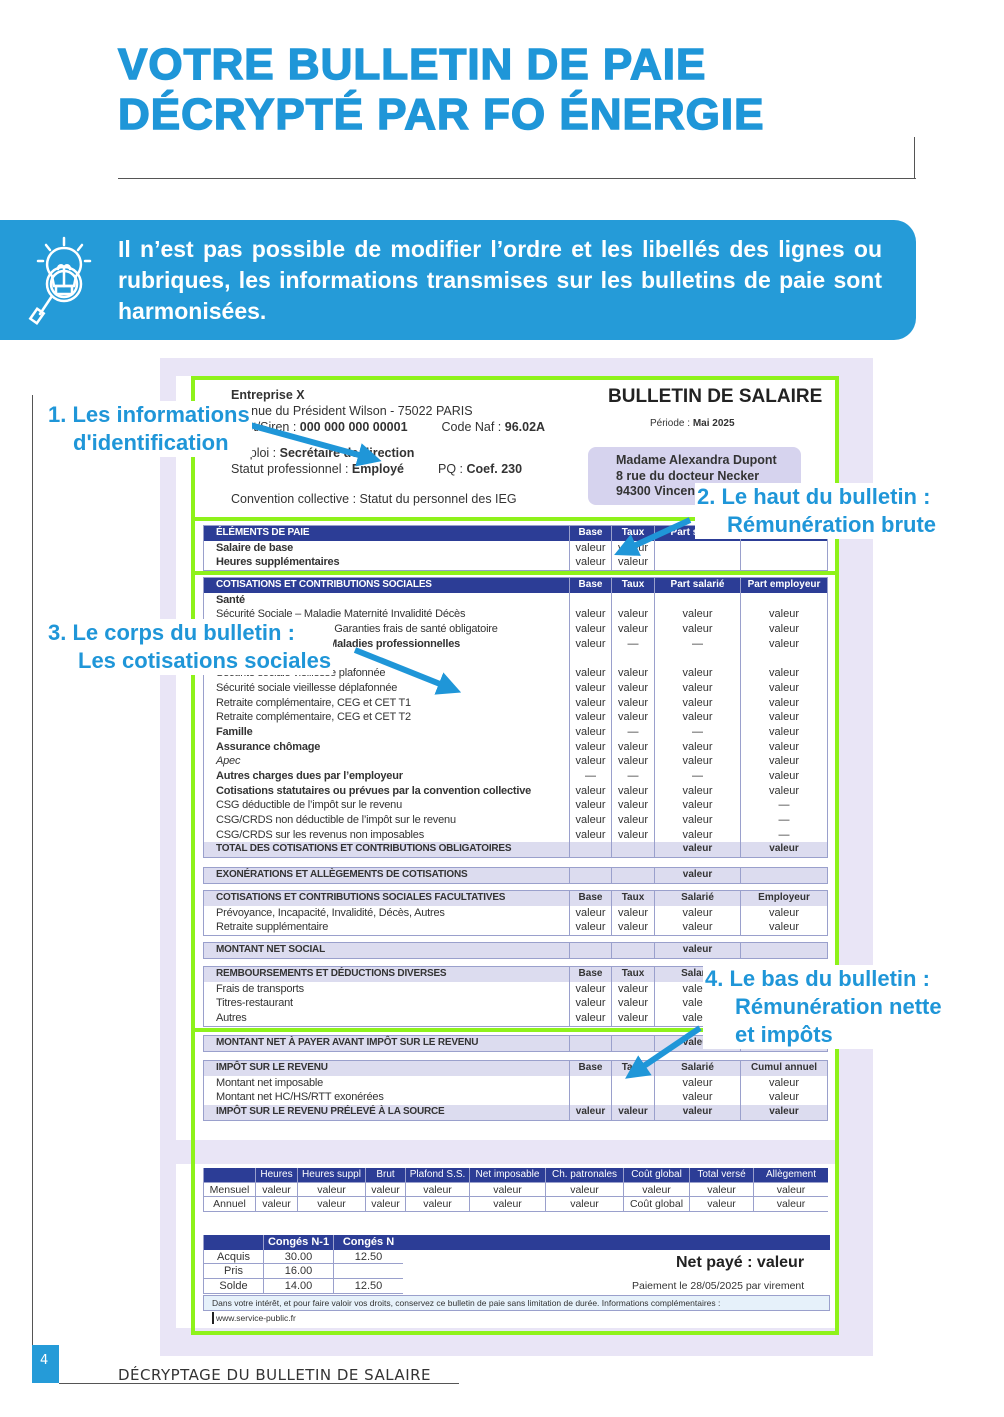  What do you see at coordinates (584, 1175) in the screenshot?
I see `cell: Ch. patronales` at bounding box center [584, 1175].